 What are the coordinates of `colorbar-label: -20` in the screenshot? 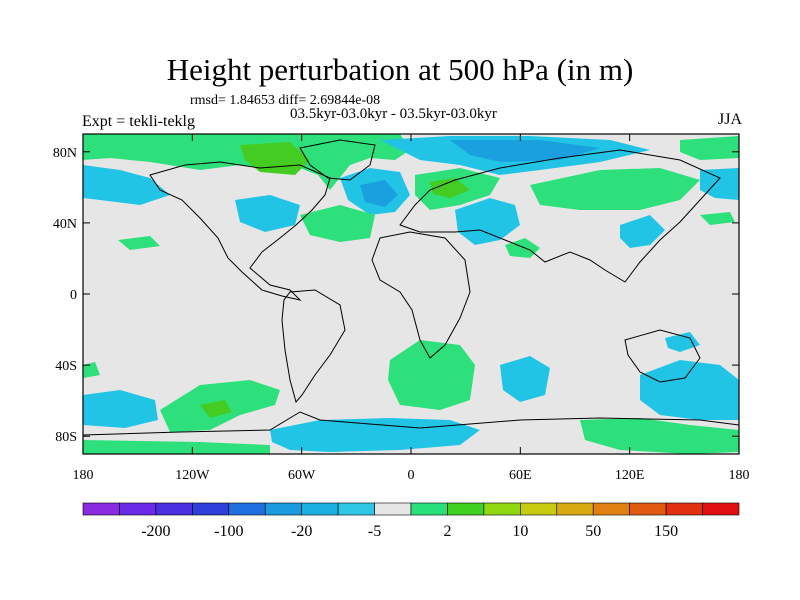 It's located at (301, 531).